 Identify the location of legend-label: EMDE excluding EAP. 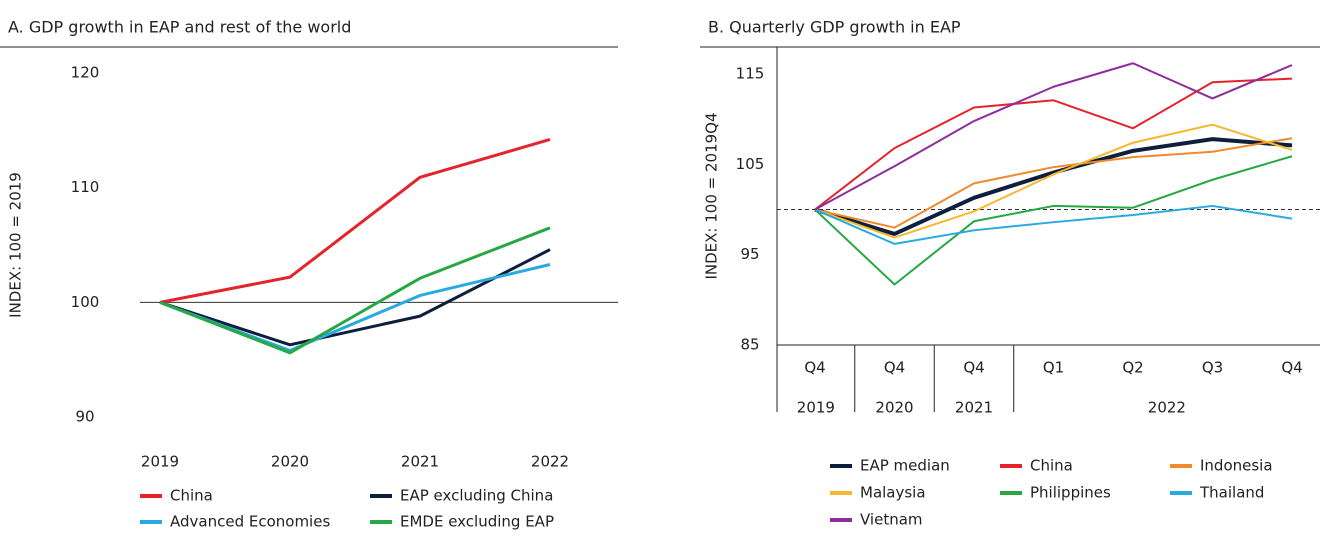
(477, 522).